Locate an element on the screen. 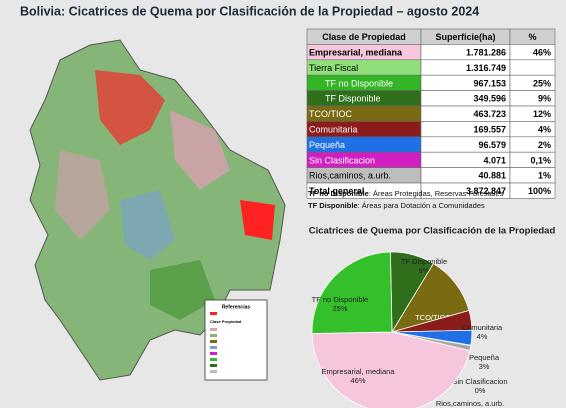  cell-text: 1% is located at coordinates (544, 176).